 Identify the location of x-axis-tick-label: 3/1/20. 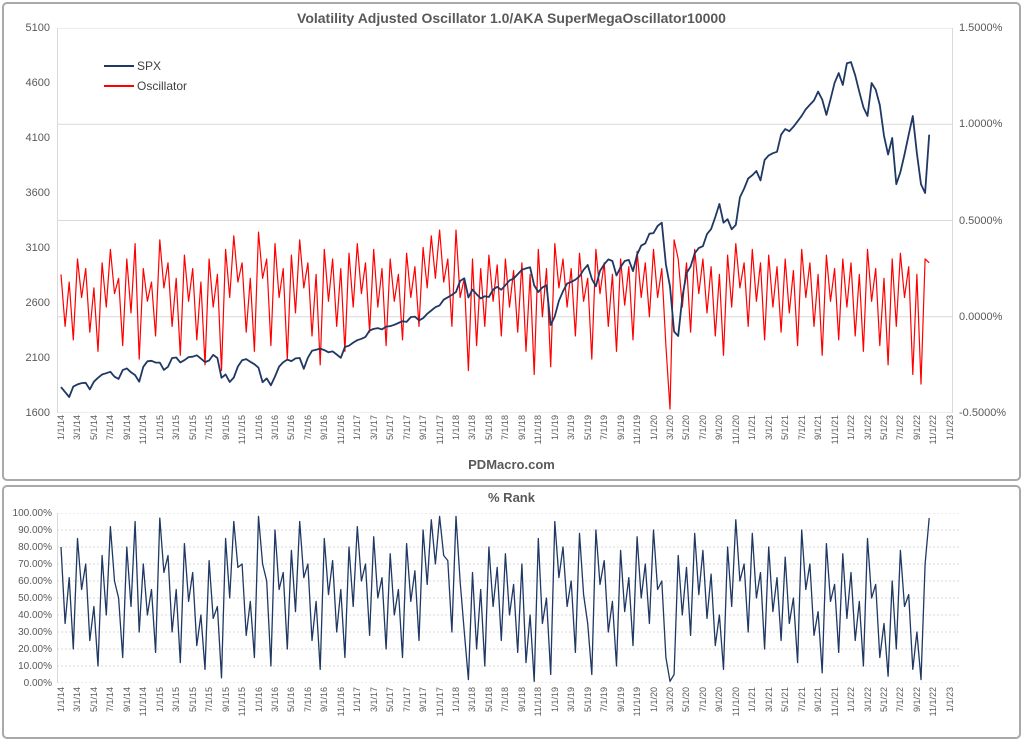
(669, 428).